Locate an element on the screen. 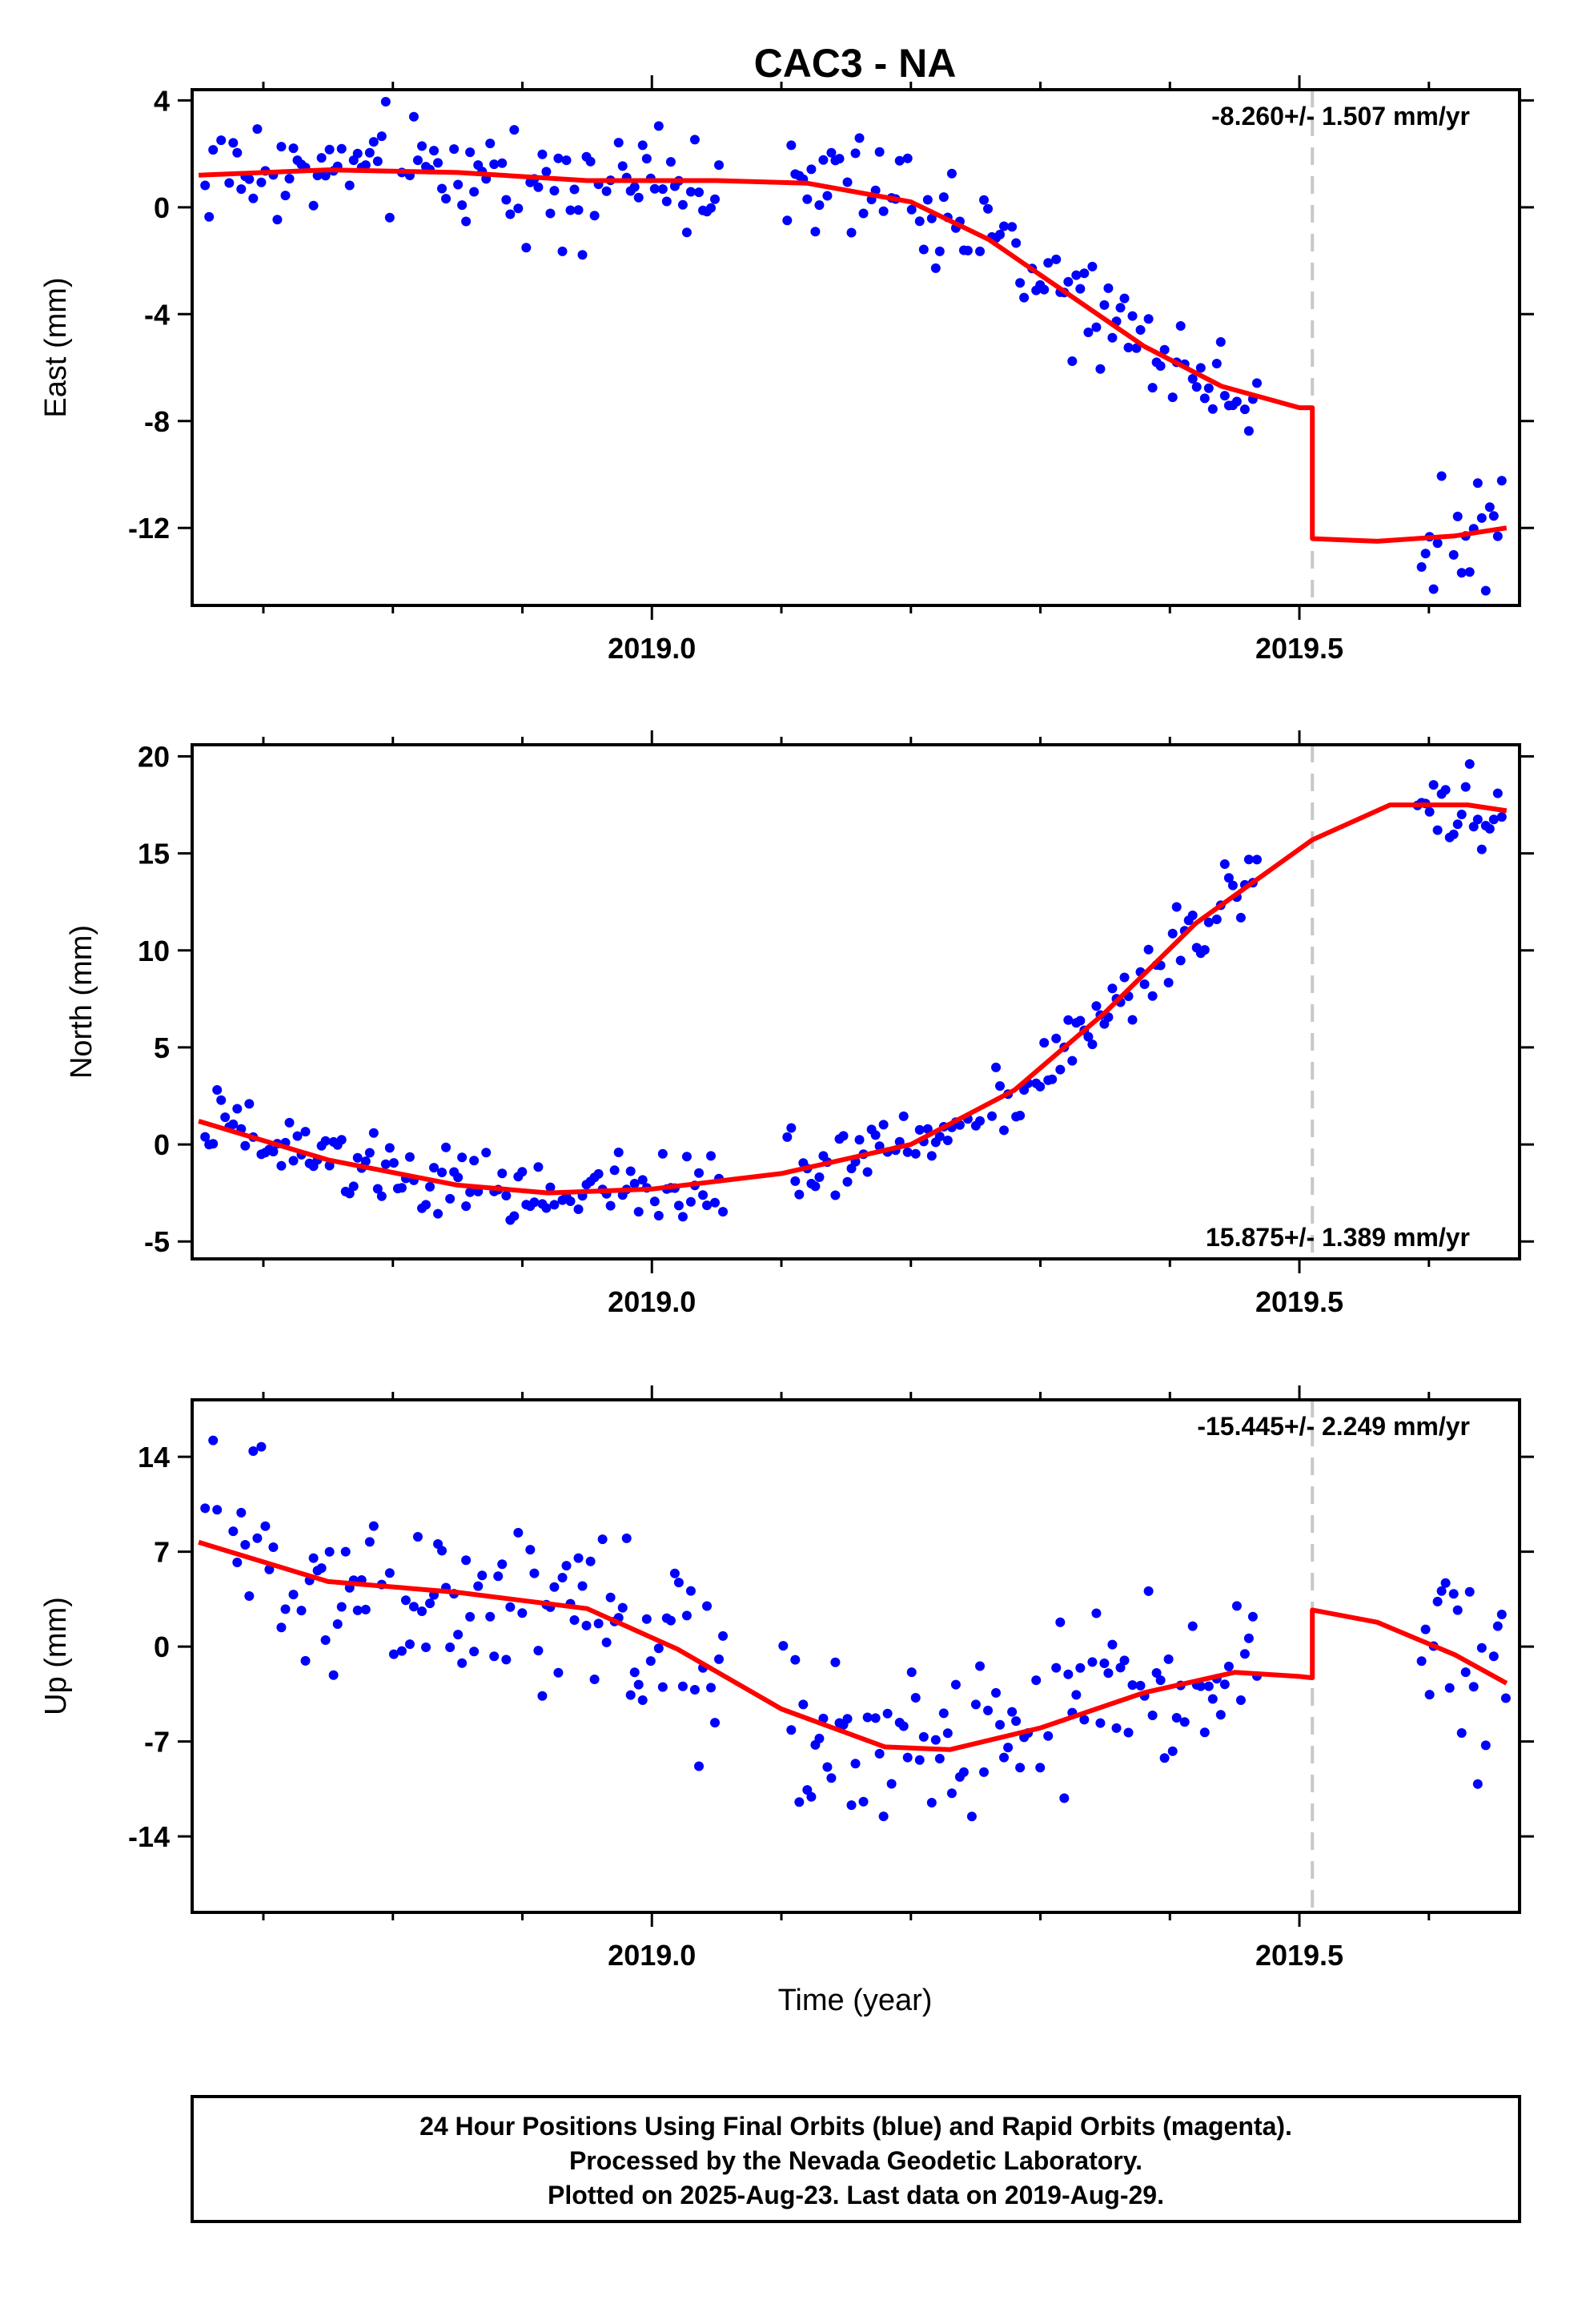  model-fit-line is located at coordinates (853, 1645).